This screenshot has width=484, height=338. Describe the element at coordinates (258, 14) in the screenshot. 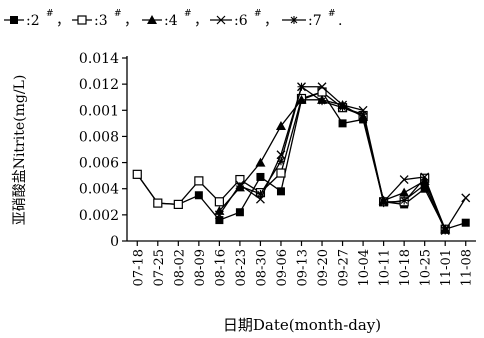

I see `legend-sup-6: #` at that location.